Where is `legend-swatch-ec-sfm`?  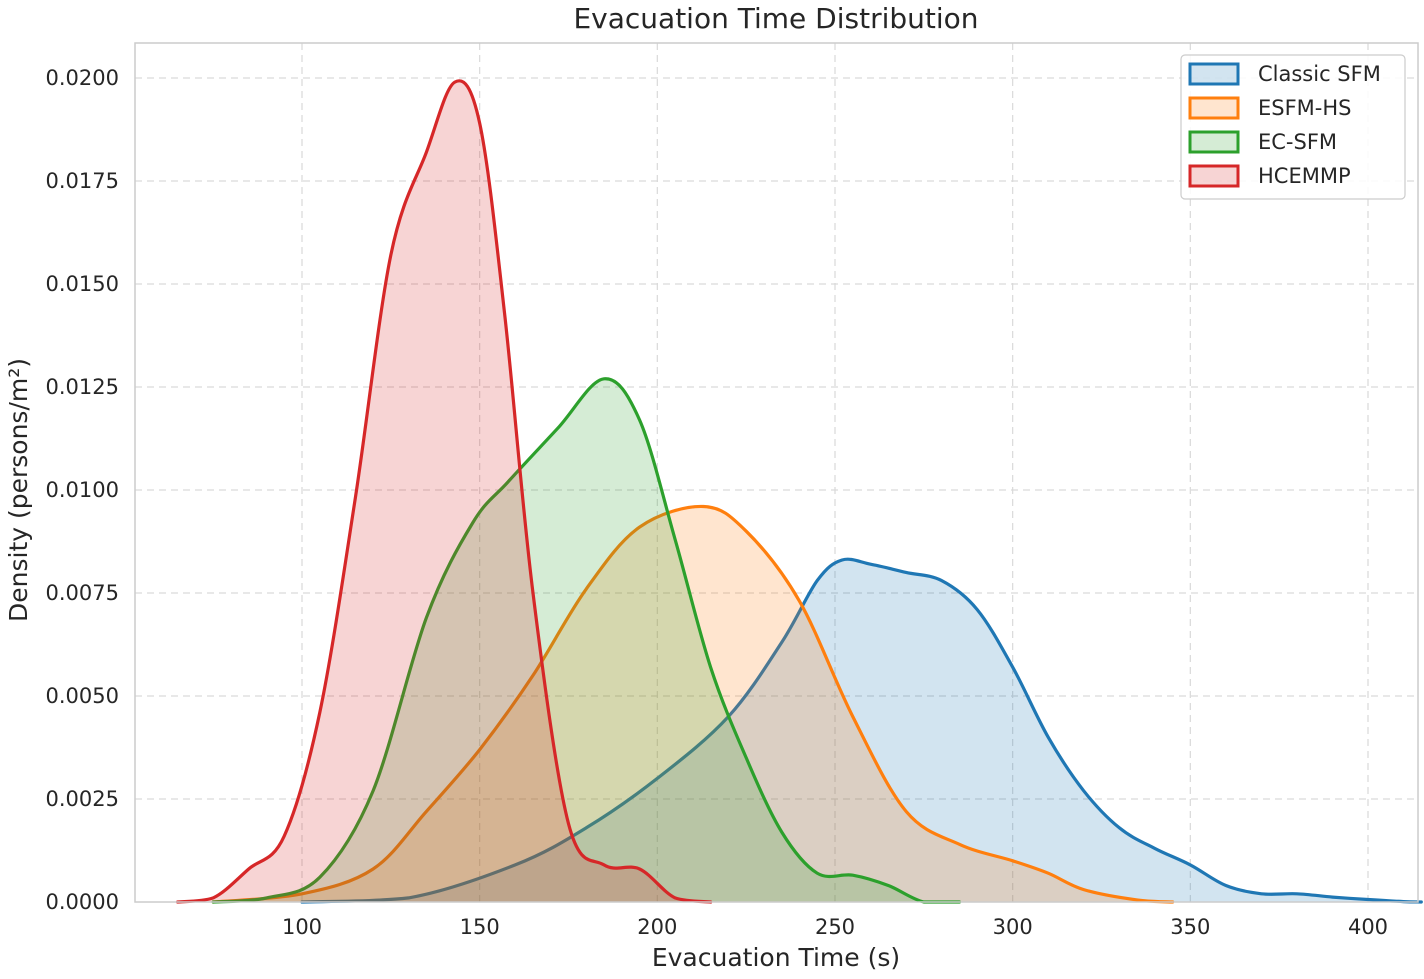
legend-swatch-ec-sfm is located at coordinates (1214, 142).